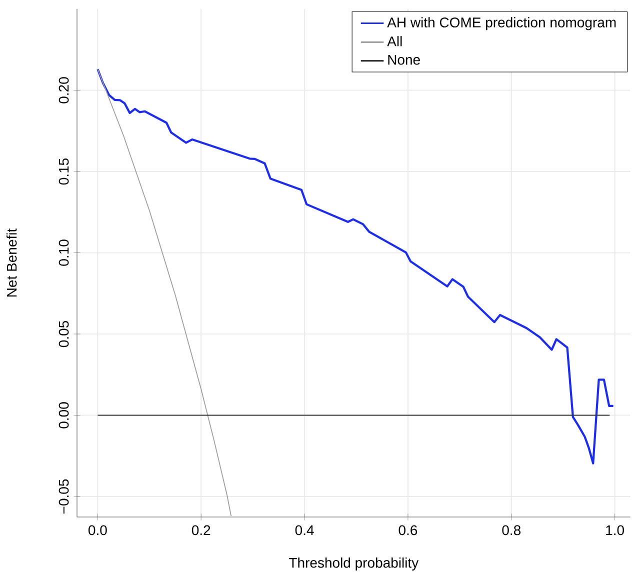 Image resolution: width=632 pixels, height=580 pixels. What do you see at coordinates (63, 90) in the screenshot?
I see `y-tick-label: 0.20` at bounding box center [63, 90].